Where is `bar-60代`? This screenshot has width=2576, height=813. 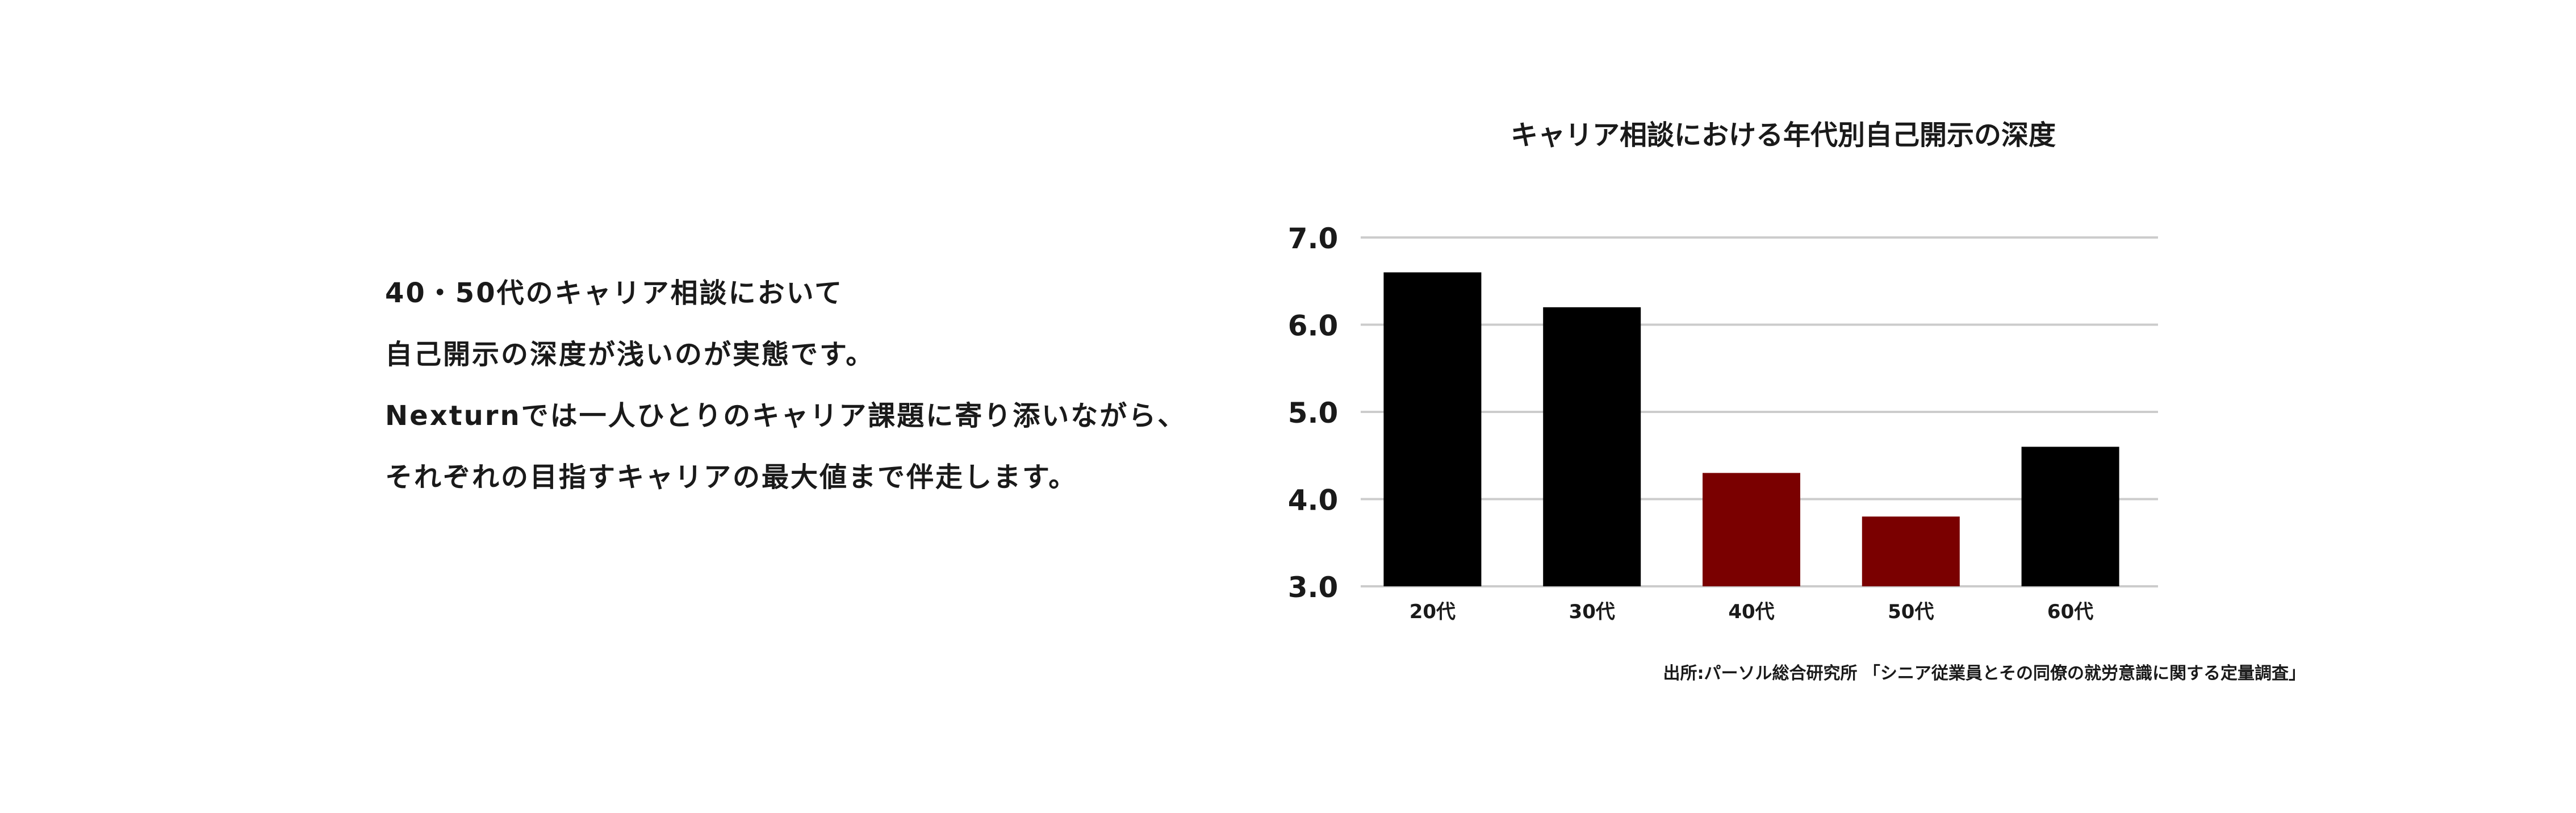 bar-60代 is located at coordinates (2070, 516).